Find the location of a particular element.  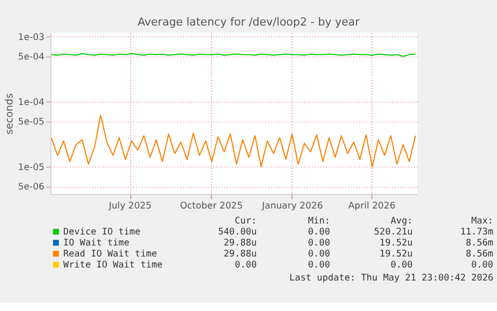

legend-label: Device IO time is located at coordinates (101, 232).